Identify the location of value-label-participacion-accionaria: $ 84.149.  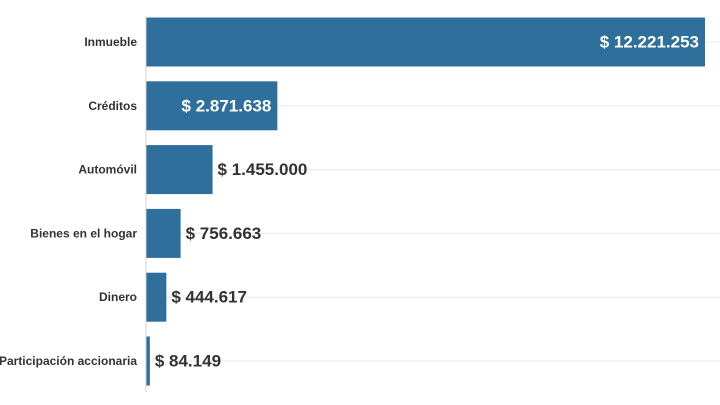
(188, 361).